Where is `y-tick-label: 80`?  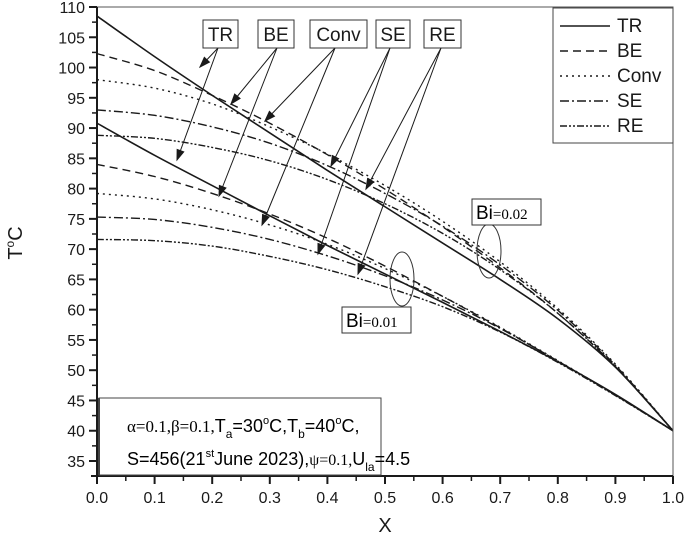 y-tick-label: 80 is located at coordinates (76, 190).